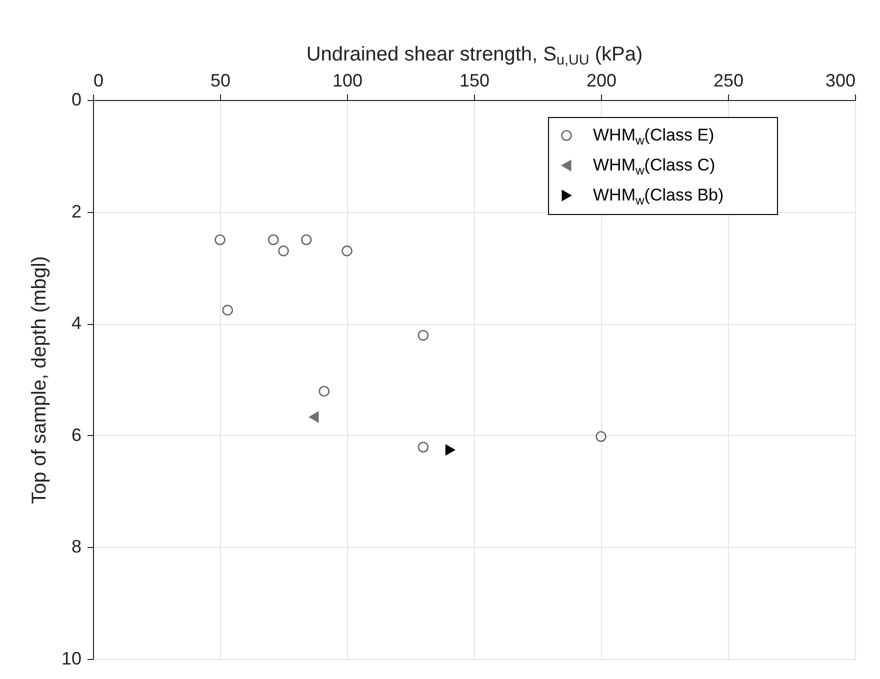 The height and width of the screenshot is (679, 880). Describe the element at coordinates (654, 167) in the screenshot. I see `legend-label: WHM$_{w}$(Class C)` at that location.